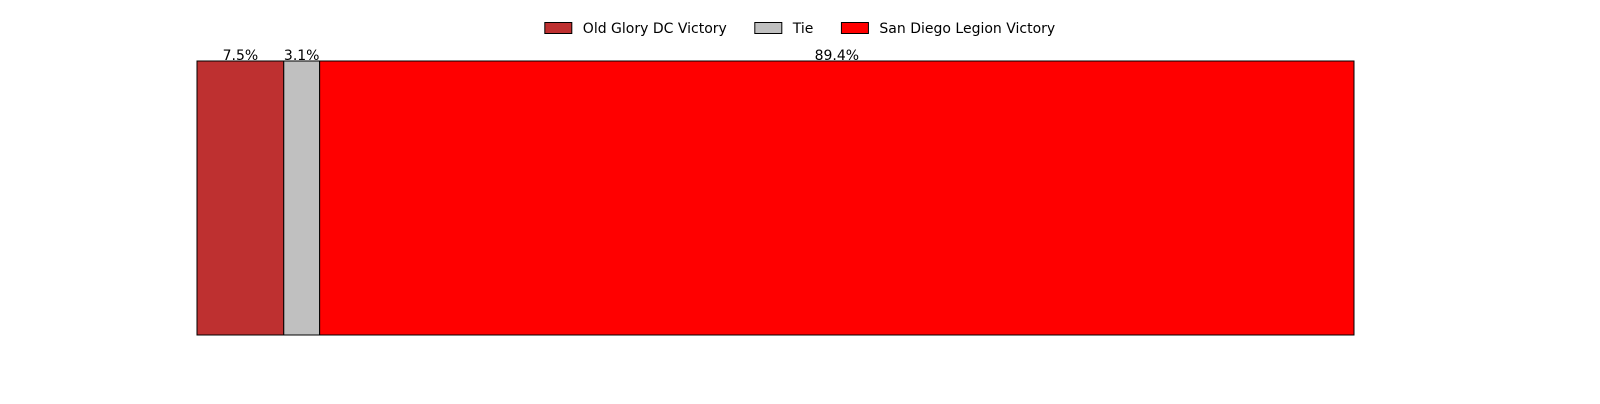 The width and height of the screenshot is (1600, 404). Describe the element at coordinates (768, 28) in the screenshot. I see `legend-swatch-tie` at that location.